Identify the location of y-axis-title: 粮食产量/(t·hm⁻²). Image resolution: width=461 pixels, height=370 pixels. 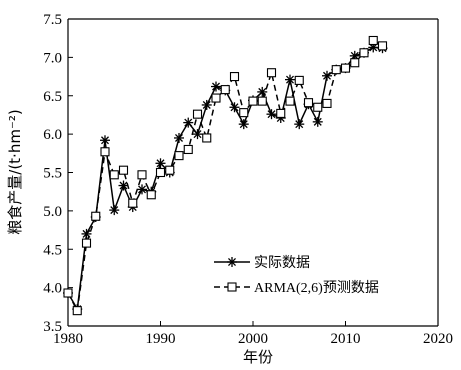
(15, 171).